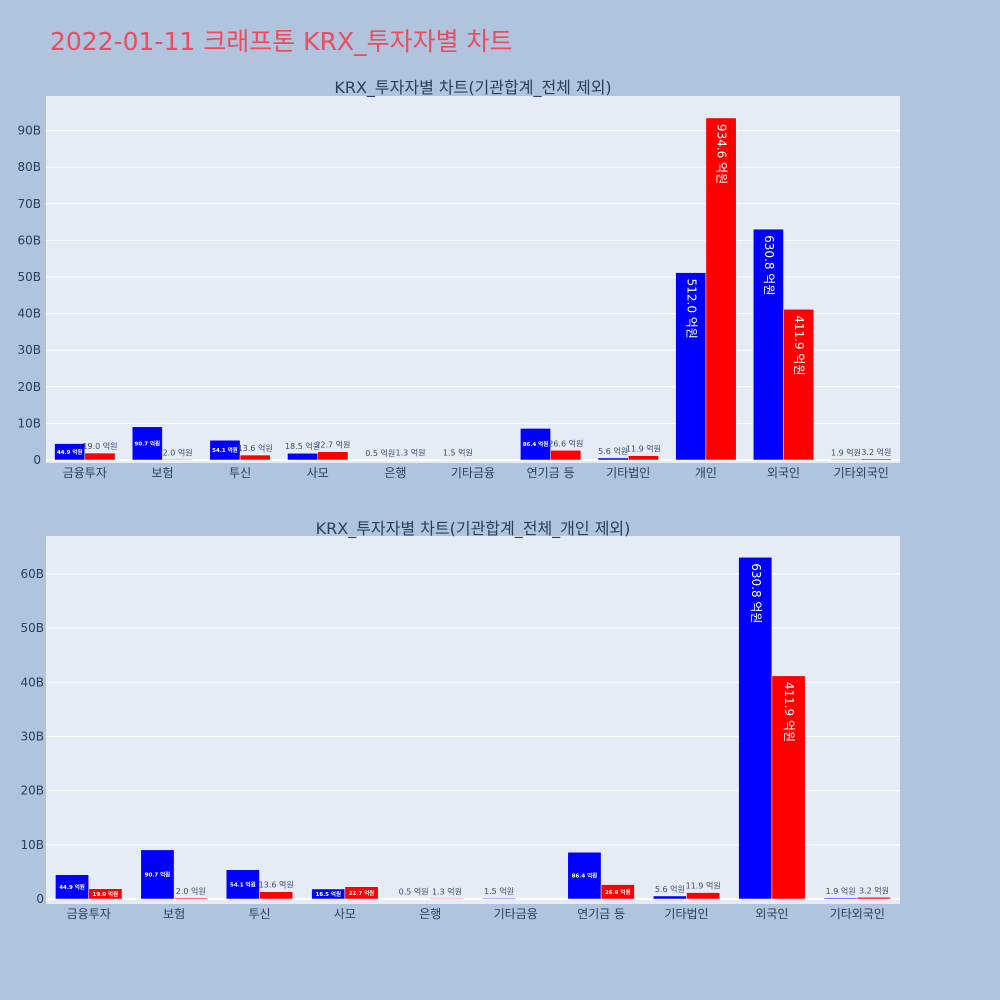 This screenshot has width=1000, height=1000. Describe the element at coordinates (706, 473) in the screenshot. I see `x-tick-label: 개인` at that location.